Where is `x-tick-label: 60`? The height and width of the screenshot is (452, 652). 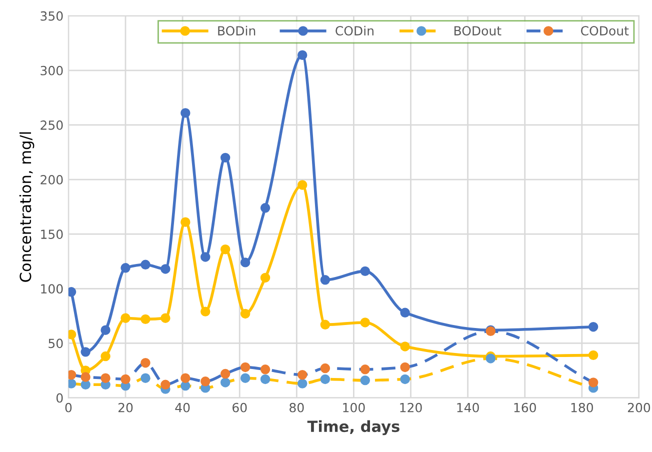 x-tick-label: 60 is located at coordinates (239, 407).